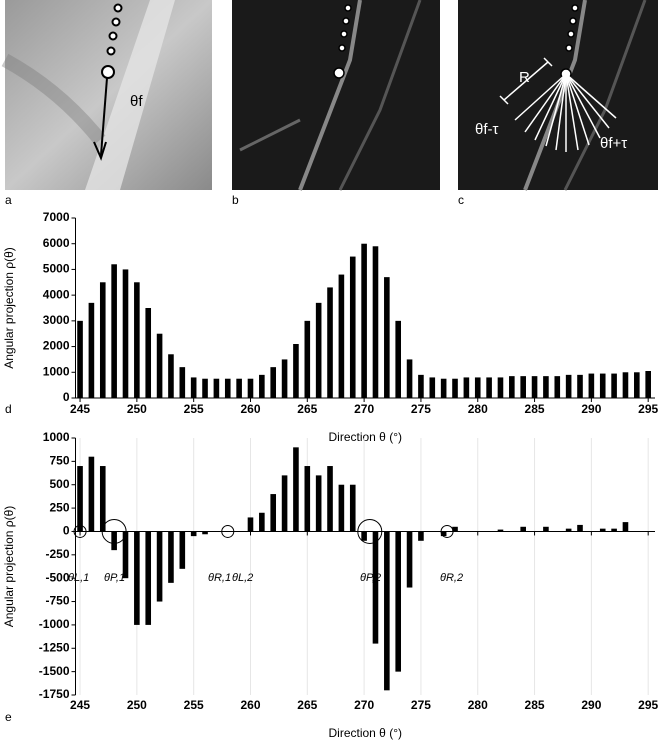 This screenshot has width=658, height=745. I want to click on x-tick-label: 275, so click(421, 705).